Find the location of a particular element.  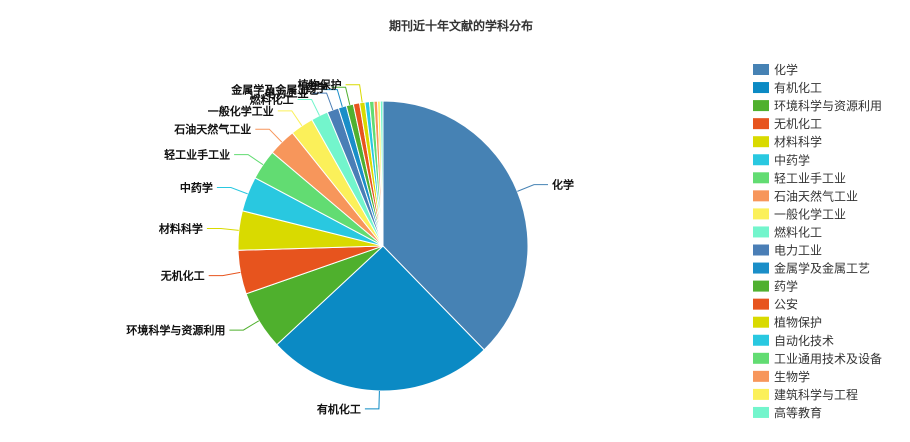

legend-label: 药学 is located at coordinates (786, 286).